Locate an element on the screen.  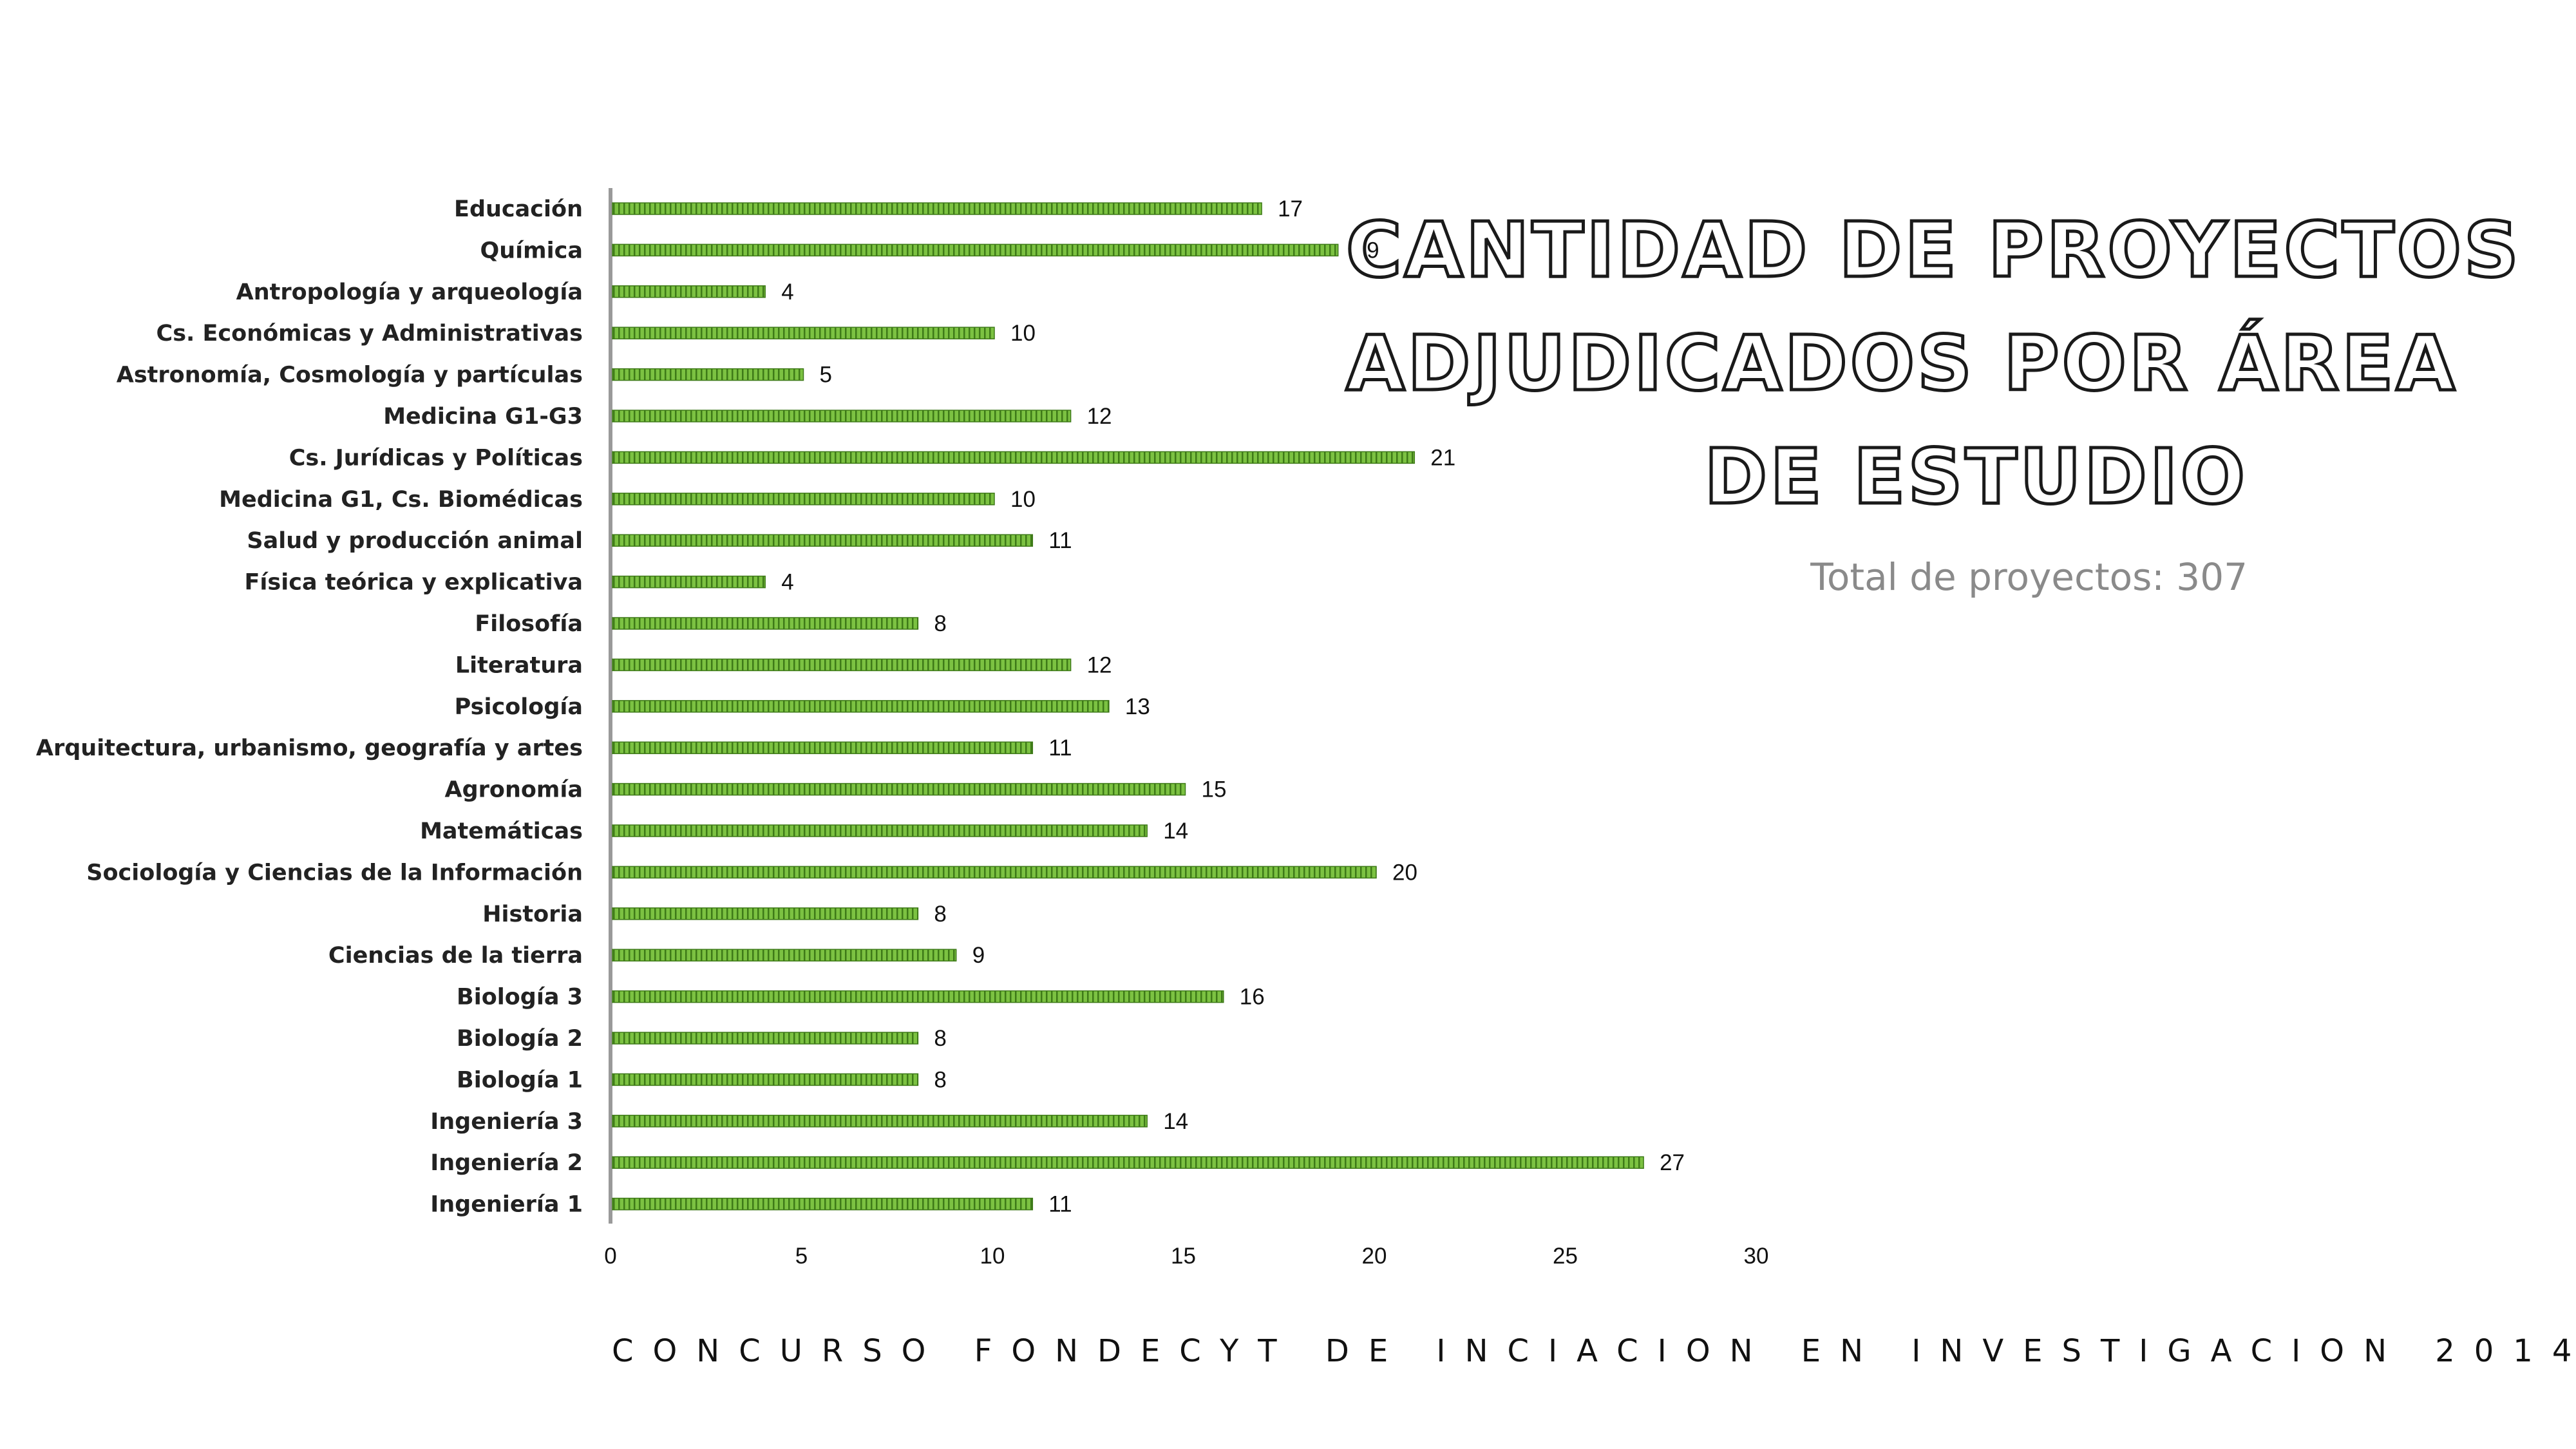
category-label: Agronomía is located at coordinates (514, 790).